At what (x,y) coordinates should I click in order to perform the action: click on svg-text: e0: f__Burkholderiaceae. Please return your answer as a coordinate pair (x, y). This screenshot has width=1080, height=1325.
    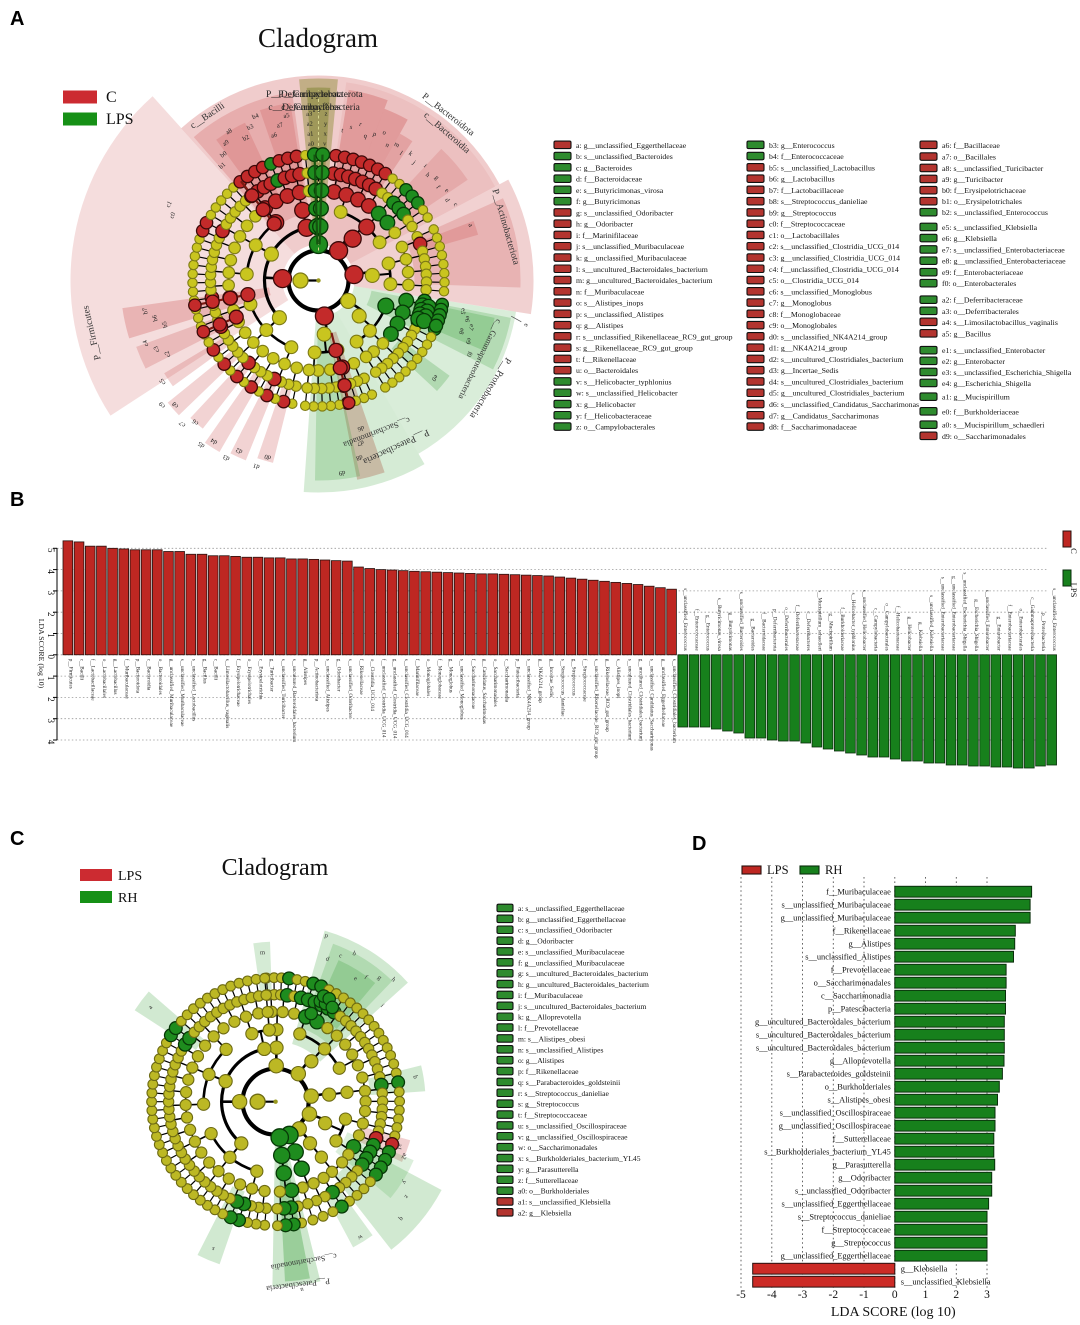
    Looking at the image, I should click on (980, 411).